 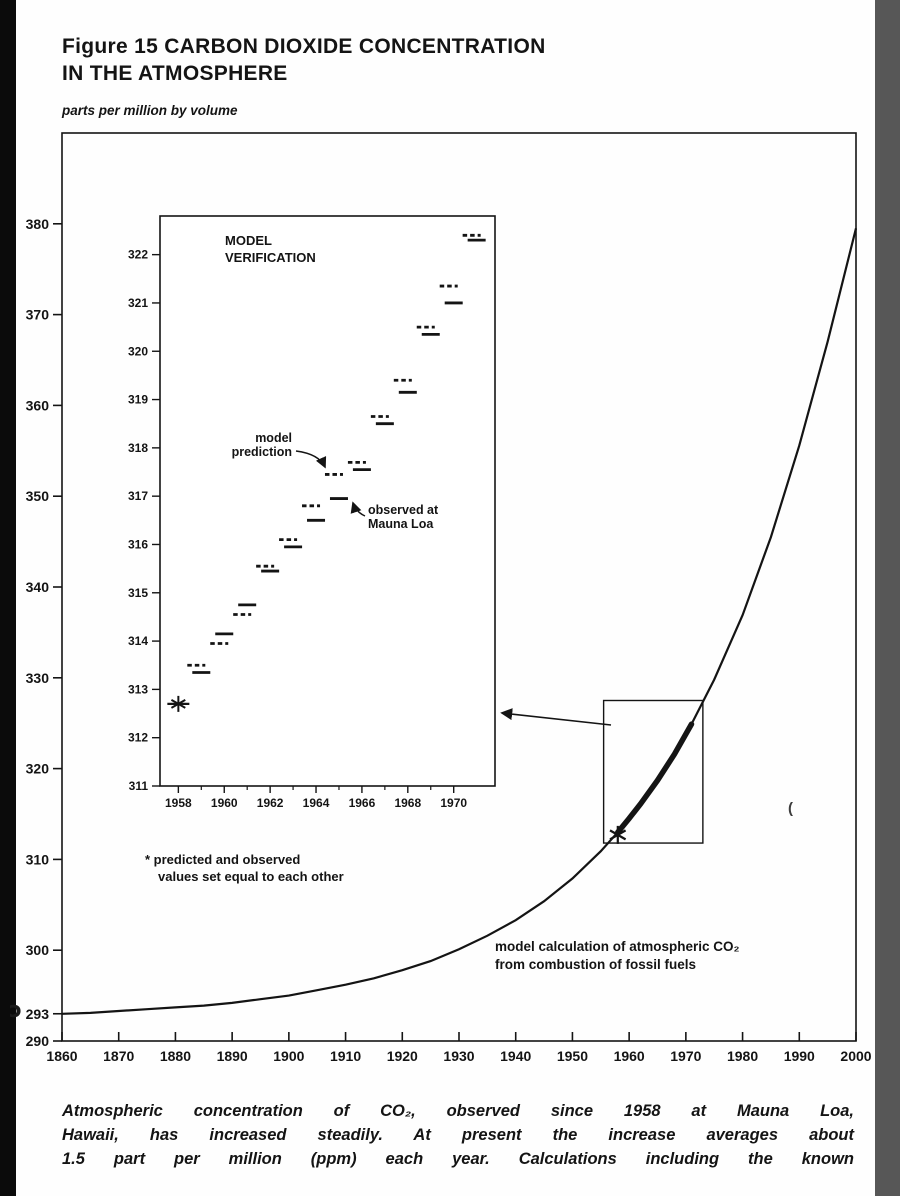 I want to click on inset-y-tick-label: 321, so click(x=138, y=303).